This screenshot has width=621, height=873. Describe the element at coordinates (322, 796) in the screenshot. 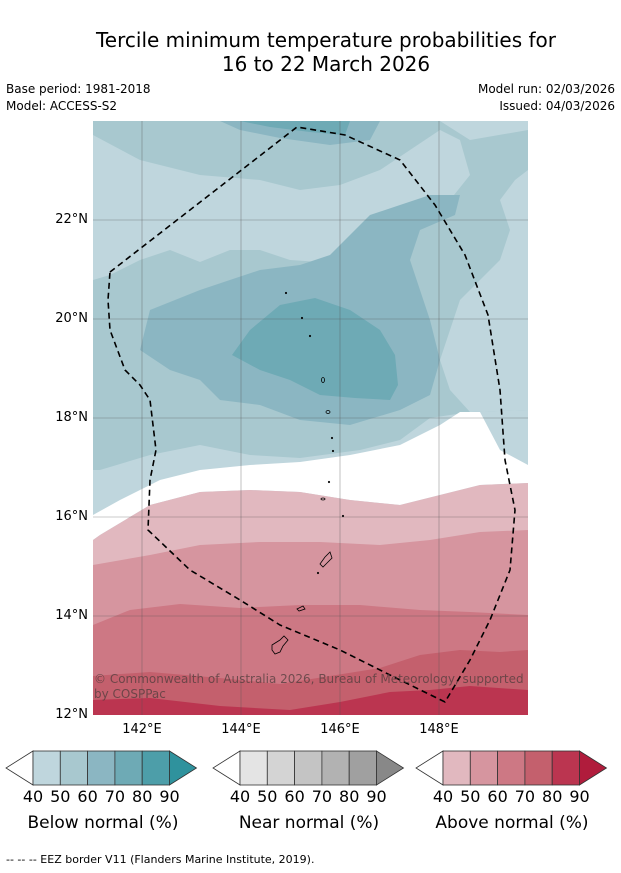

I see `near-legend-tick: 70` at that location.